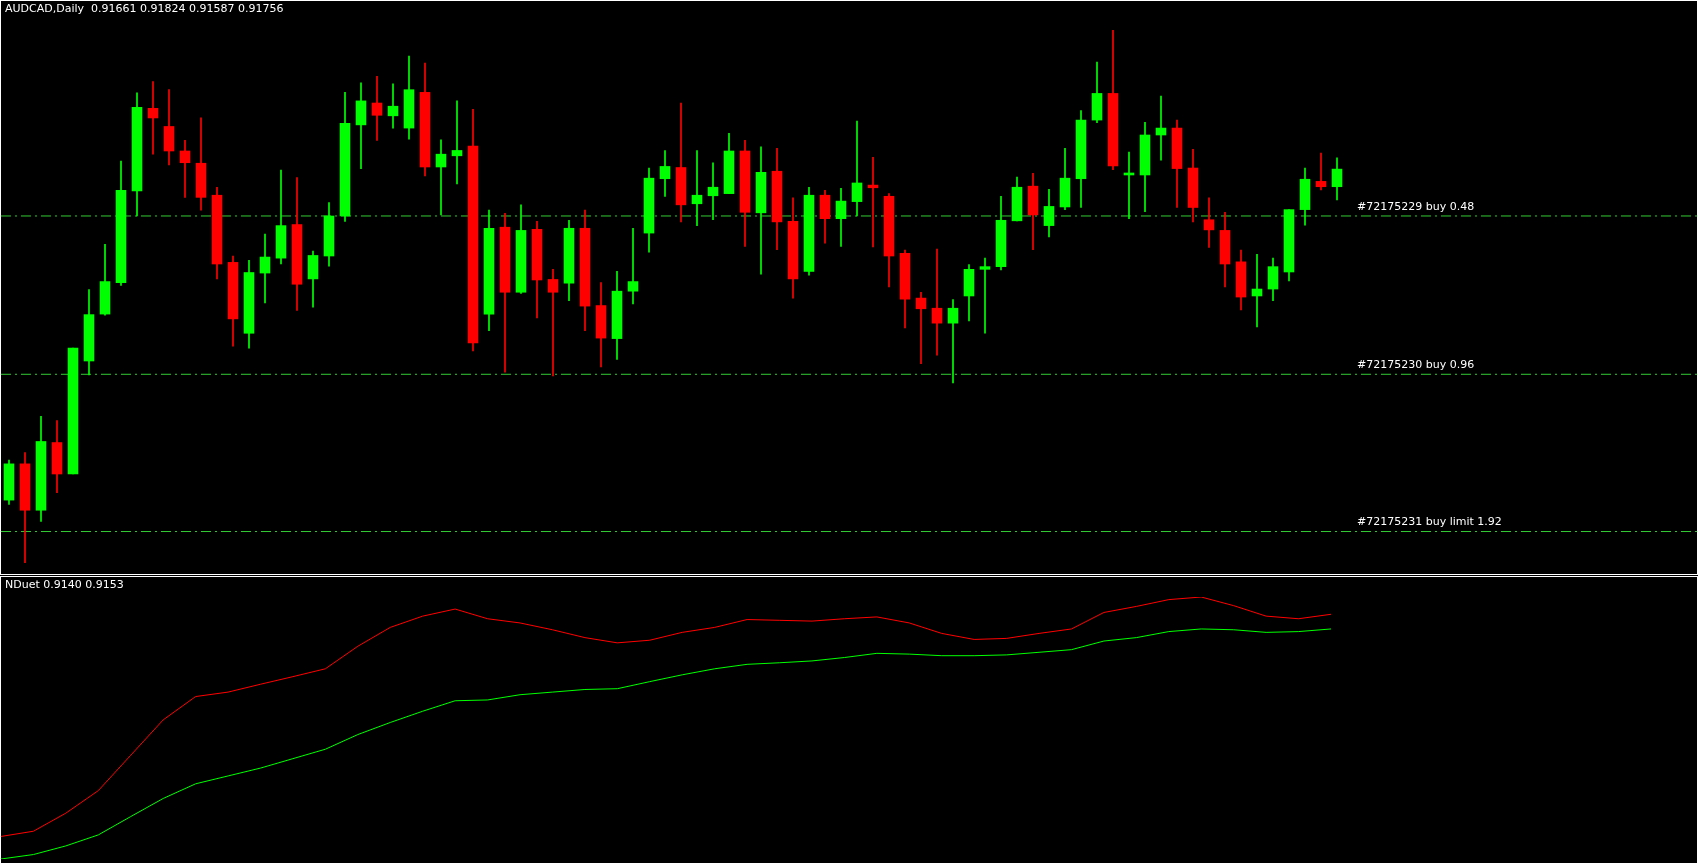 Image resolution: width=1698 pixels, height=864 pixels. Describe the element at coordinates (1416, 206) in the screenshot. I see `ref-line-label: #72175229 buy 0.48` at that location.